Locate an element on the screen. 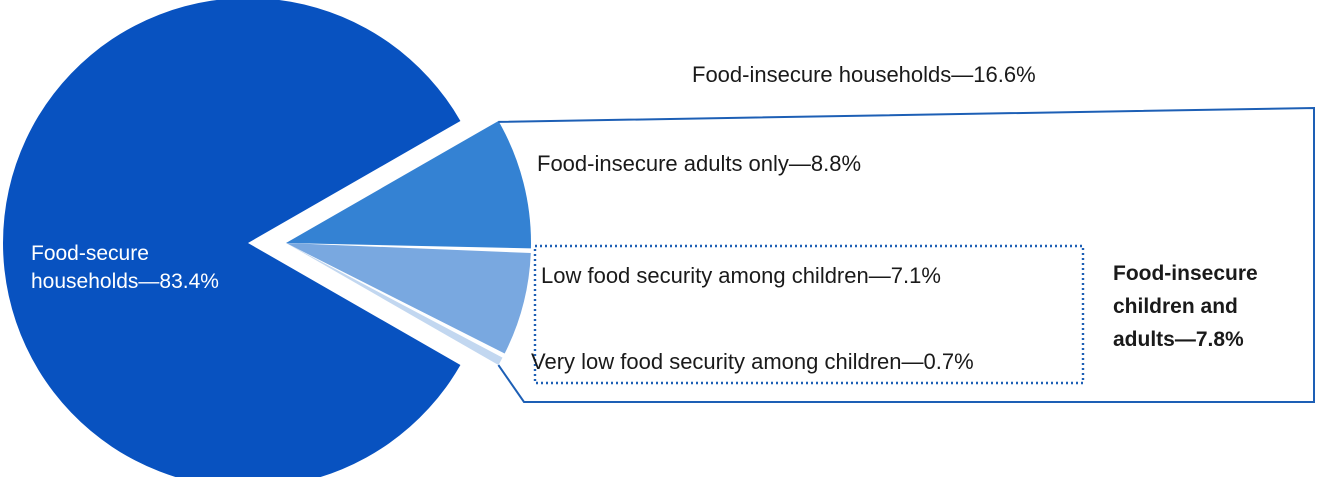 Image resolution: width=1321 pixels, height=477 pixels. label-children-adults-line-2: children and is located at coordinates (1175, 306).